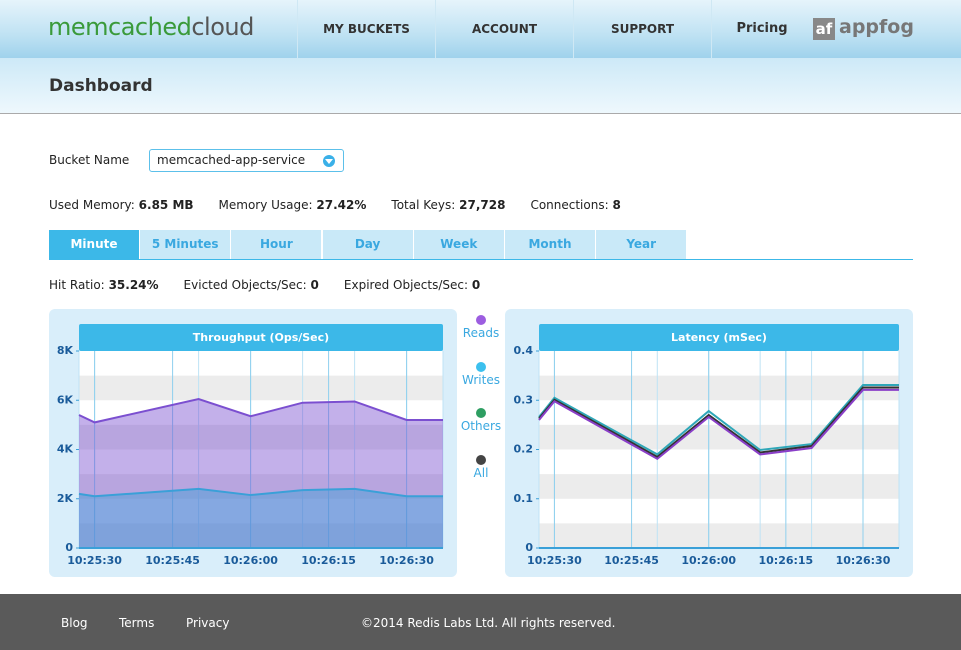  Describe the element at coordinates (77, 285) in the screenshot. I see `stat-label: Hit Ratio:` at that location.